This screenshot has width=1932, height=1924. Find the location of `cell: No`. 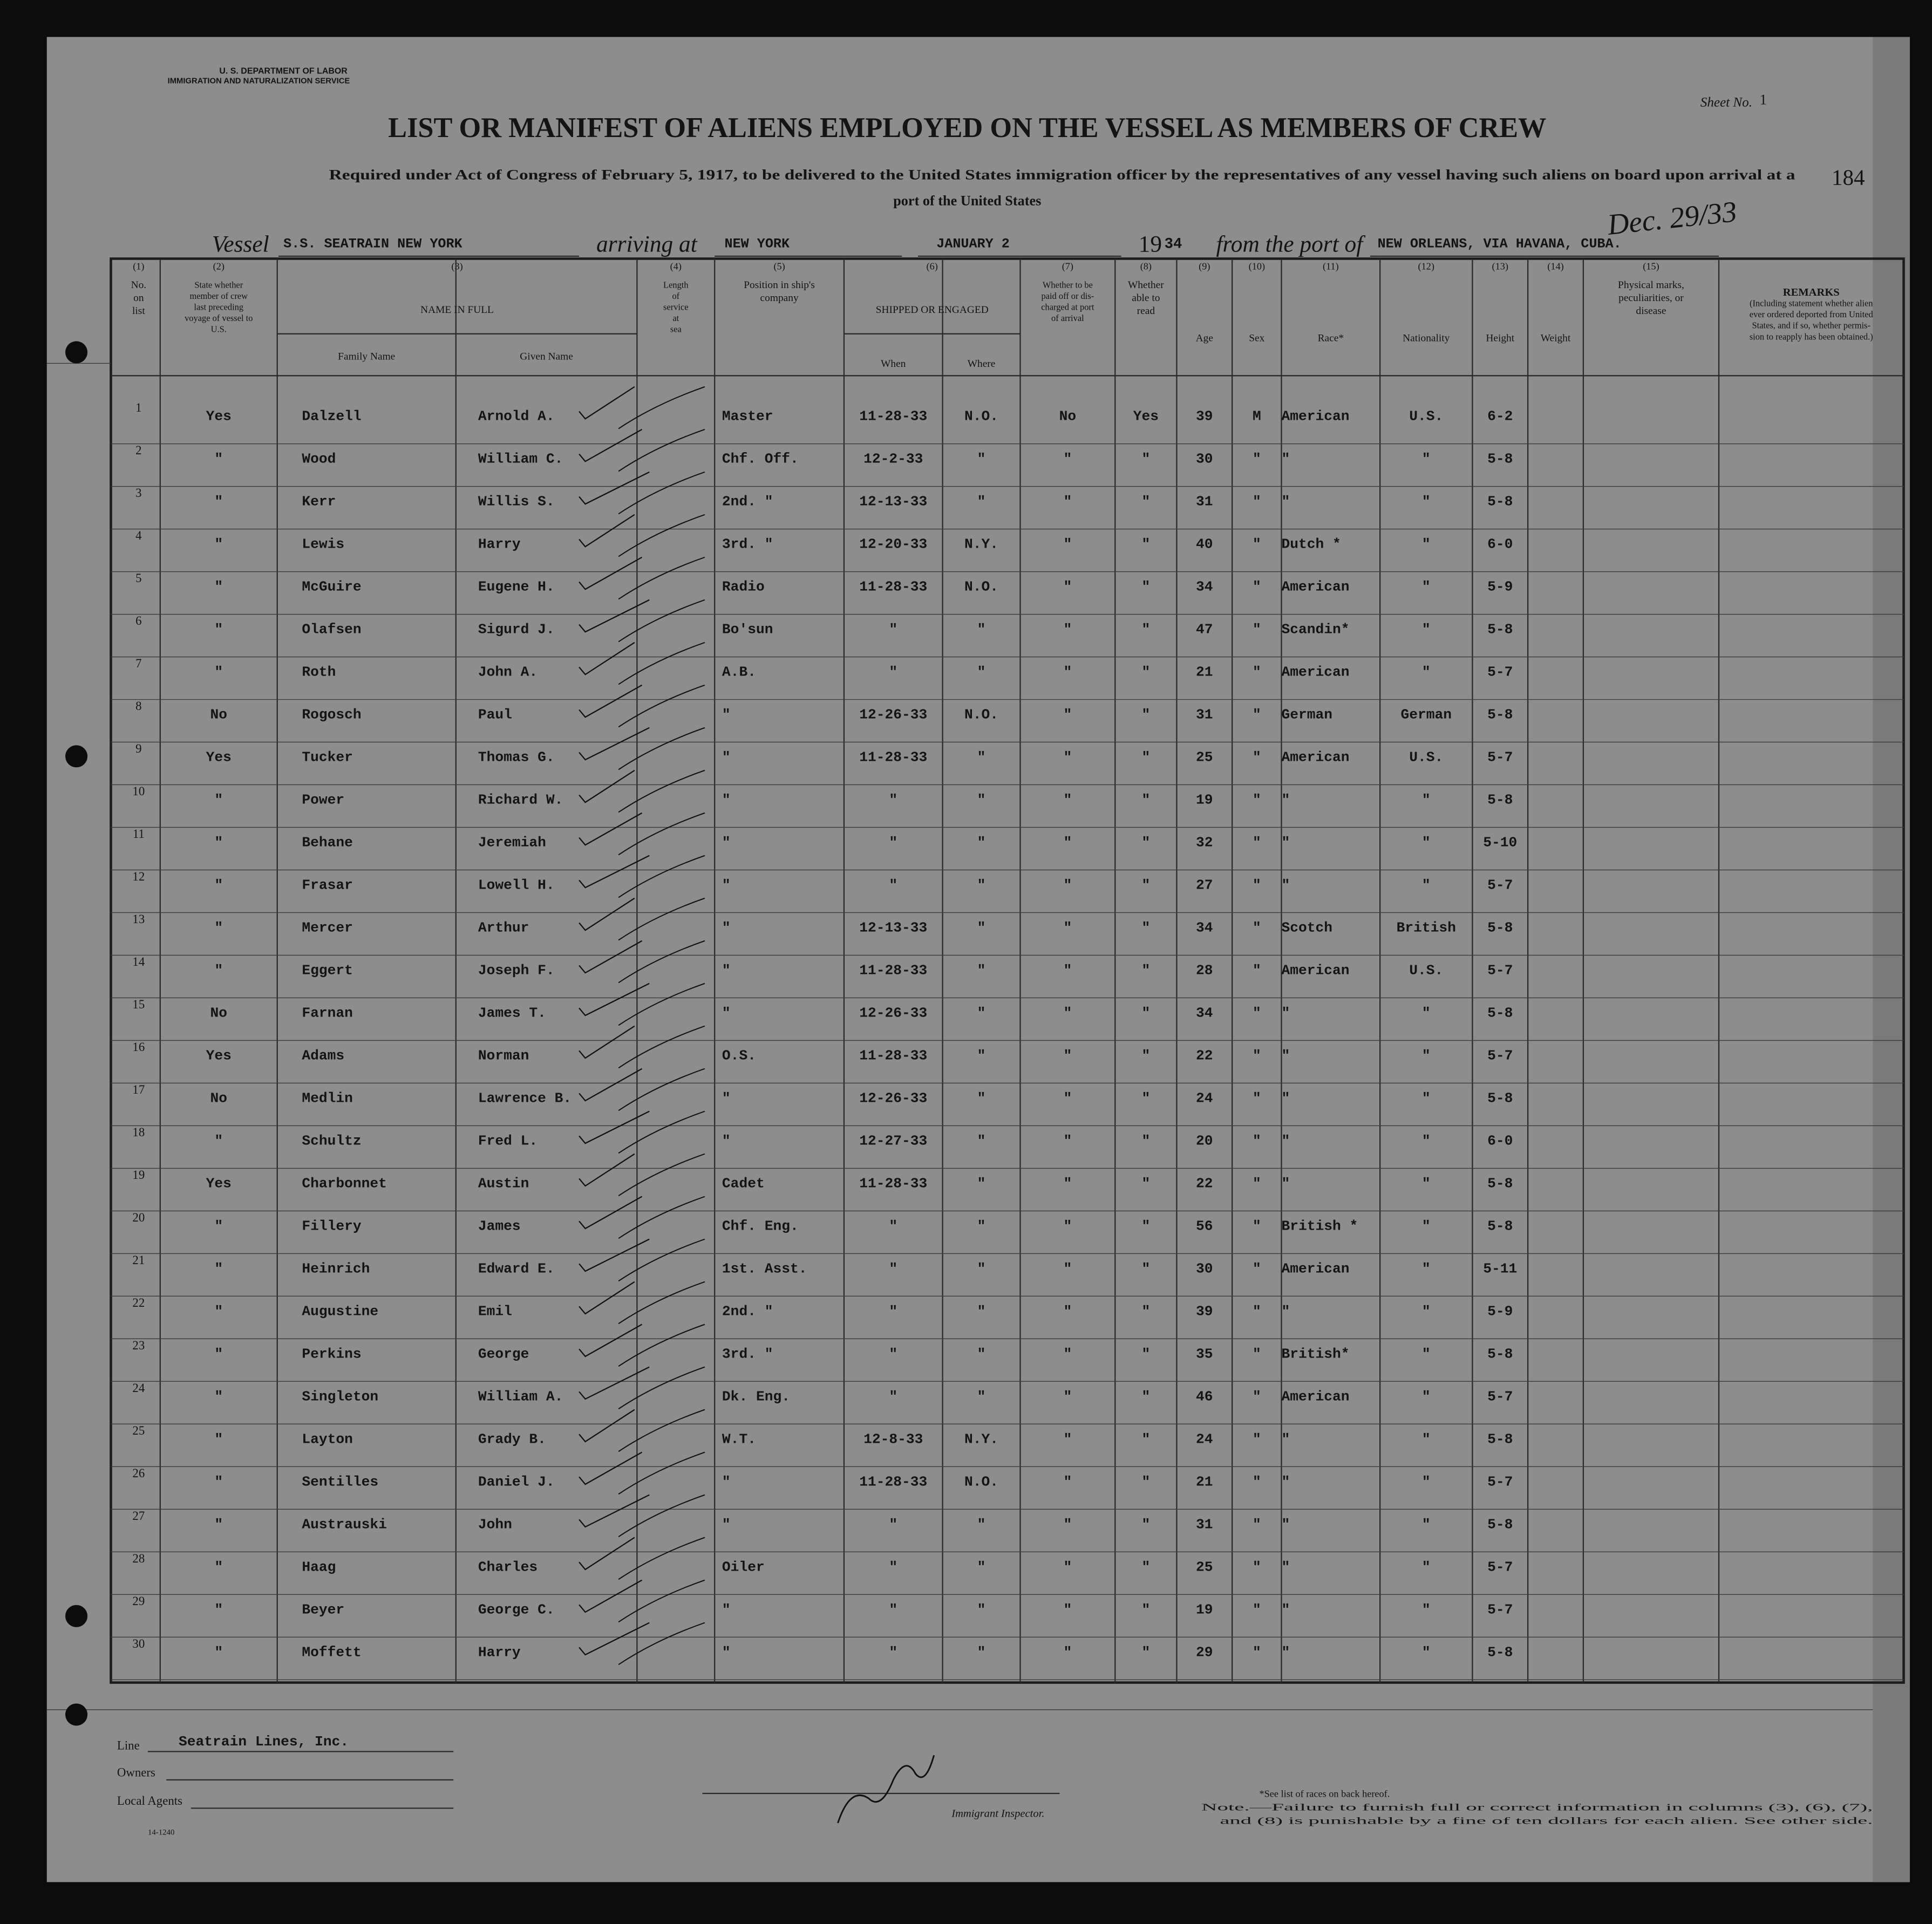

cell: No is located at coordinates (219, 1013).